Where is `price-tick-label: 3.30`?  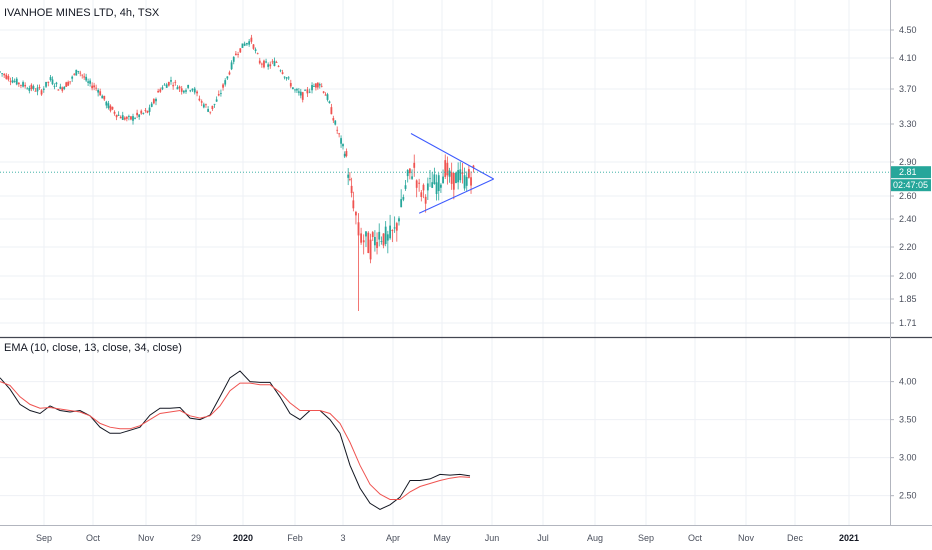 price-tick-label: 3.30 is located at coordinates (908, 124).